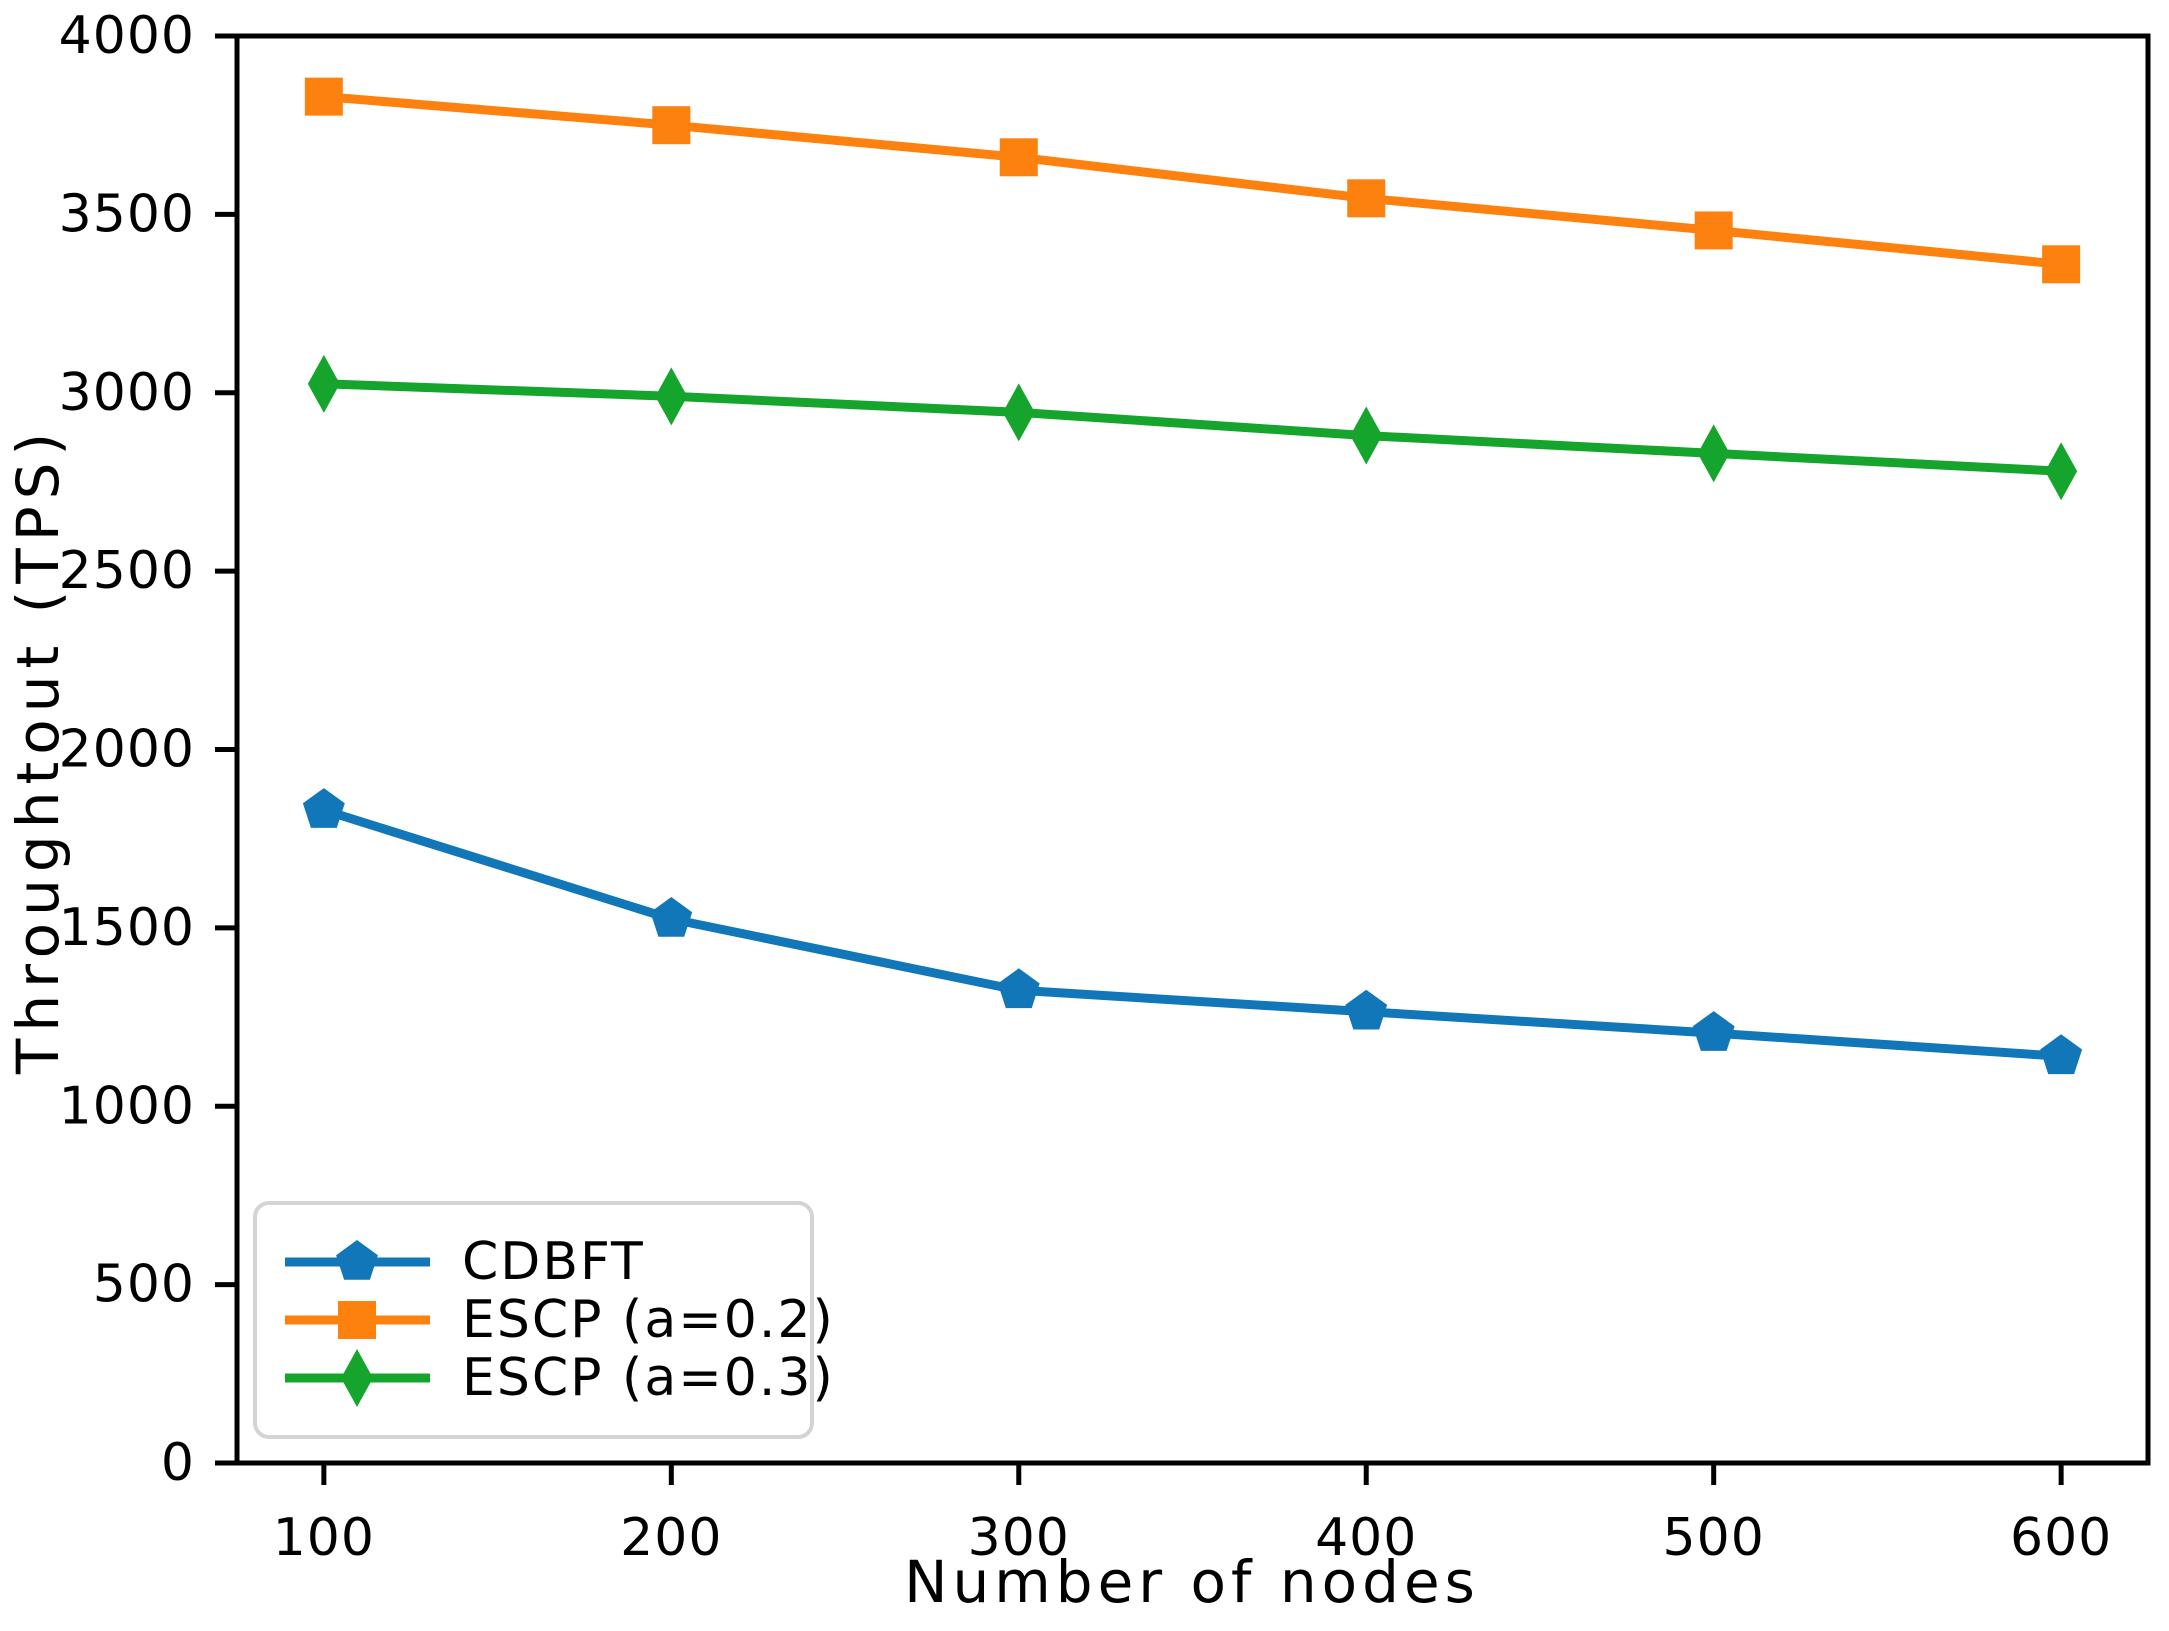 This screenshot has width=2169, height=1631. What do you see at coordinates (648, 1378) in the screenshot?
I see `legend-label-3: ESCP (a=0.3)` at bounding box center [648, 1378].